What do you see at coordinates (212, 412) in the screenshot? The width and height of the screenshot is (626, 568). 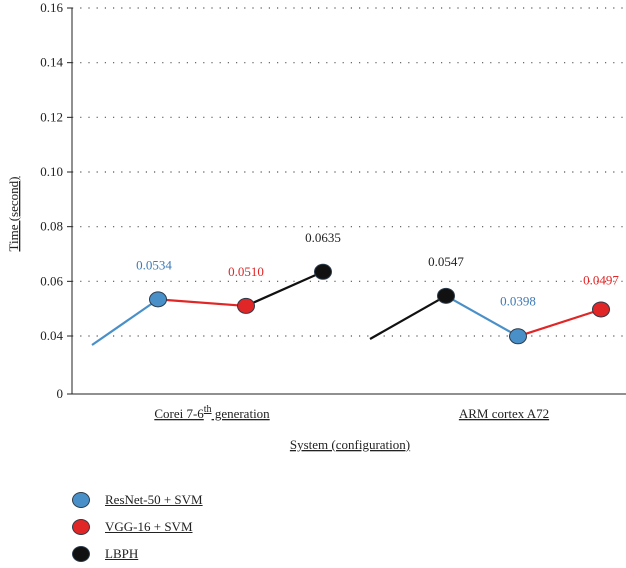 I see `category-label-1: Corei 7-6th generation` at bounding box center [212, 412].